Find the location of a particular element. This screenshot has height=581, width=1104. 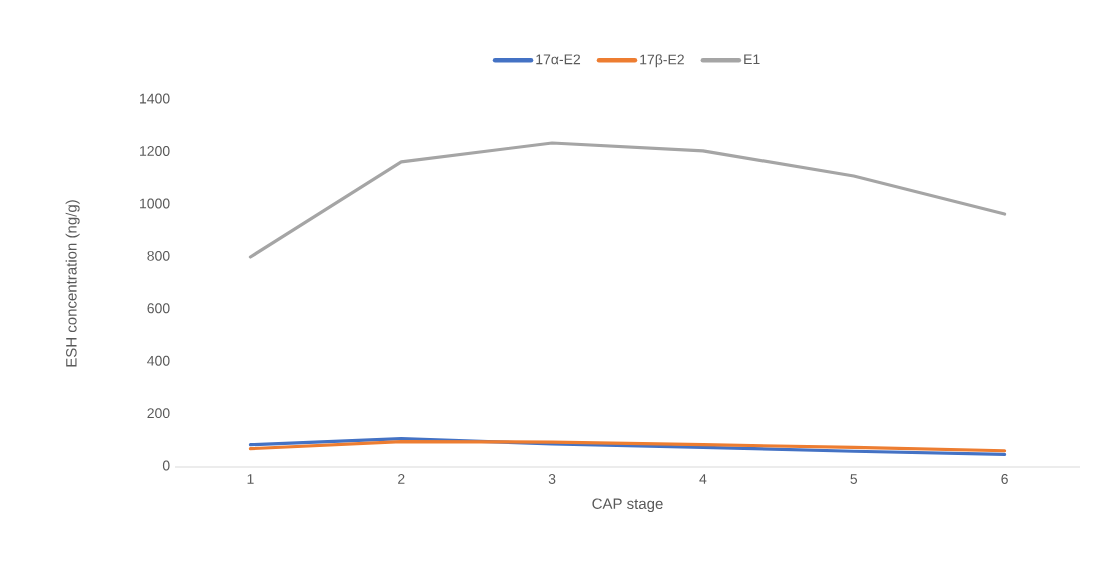

x-axis-title: CAP stage is located at coordinates (627, 505).